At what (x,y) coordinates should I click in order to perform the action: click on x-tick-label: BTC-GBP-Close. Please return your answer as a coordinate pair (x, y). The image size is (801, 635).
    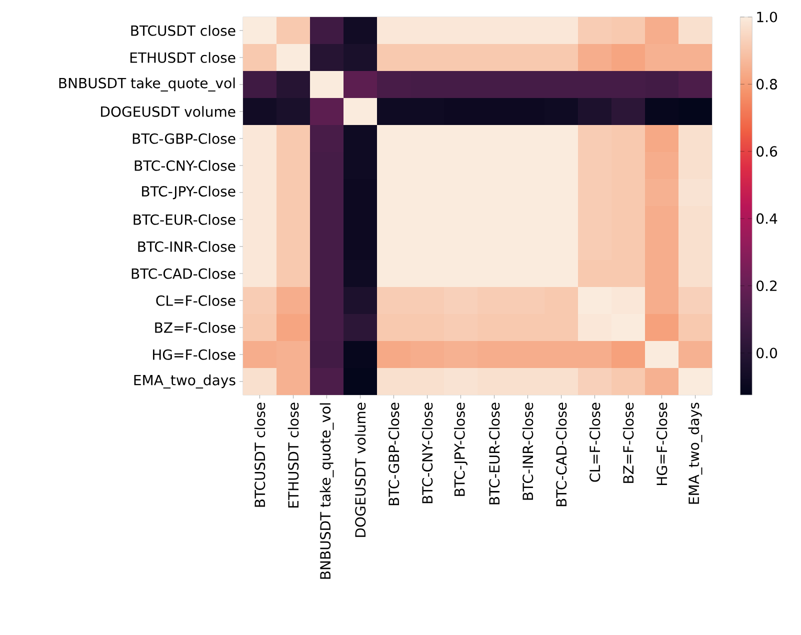
    Looking at the image, I should click on (394, 454).